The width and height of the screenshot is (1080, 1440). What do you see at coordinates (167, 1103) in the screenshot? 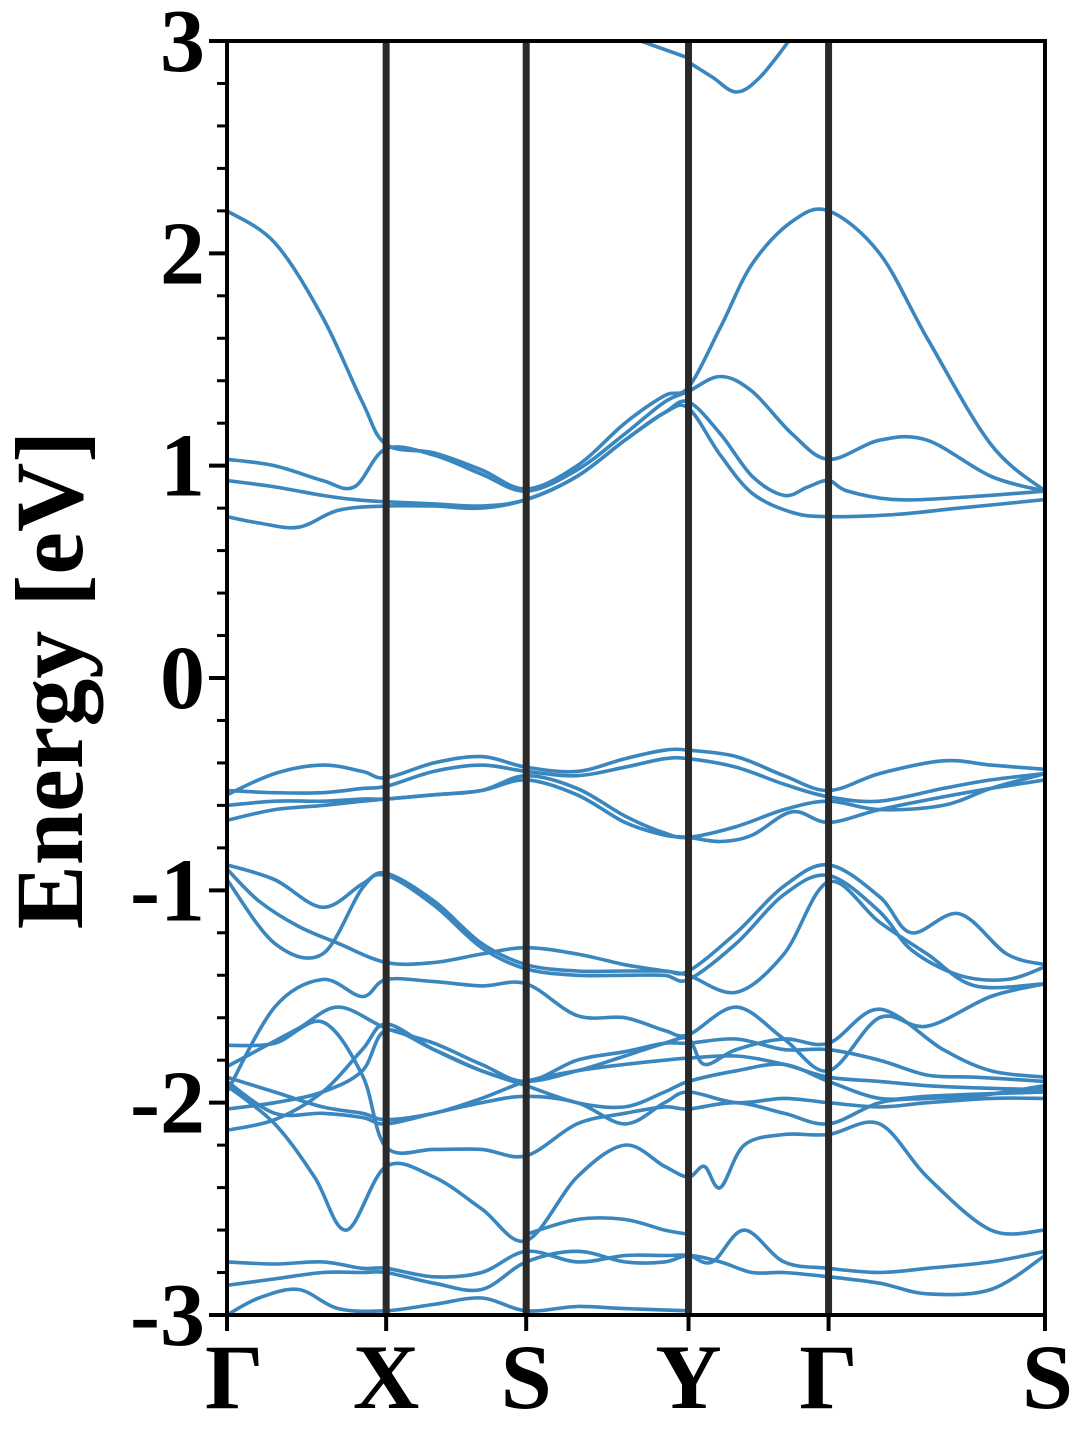
I see `y-tick-label: -2` at bounding box center [167, 1103].